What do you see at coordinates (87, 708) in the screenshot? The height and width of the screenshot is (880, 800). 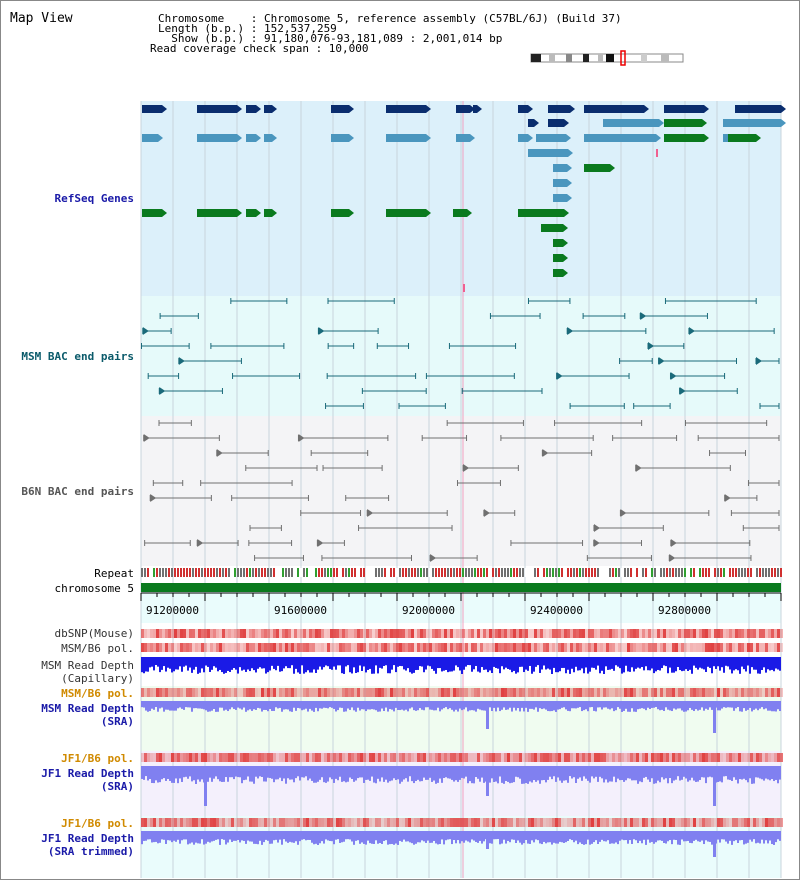 I see `msm-depth-sra-label-1: MSM Read Depth` at bounding box center [87, 708].